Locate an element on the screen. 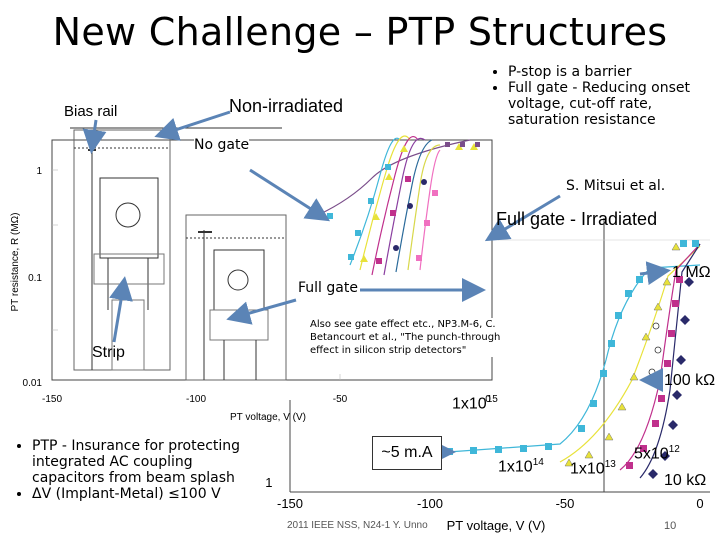  bullet-delta-v: ΔV (Implant-Metal) ≤100 V is located at coordinates (149, 494).